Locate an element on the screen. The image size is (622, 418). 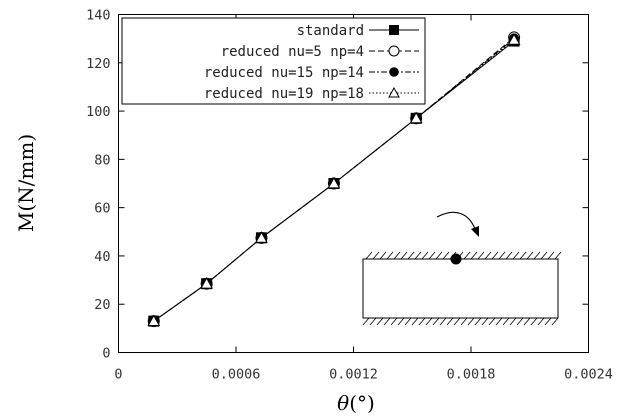
y-tick-label: 60 is located at coordinates (102, 209).